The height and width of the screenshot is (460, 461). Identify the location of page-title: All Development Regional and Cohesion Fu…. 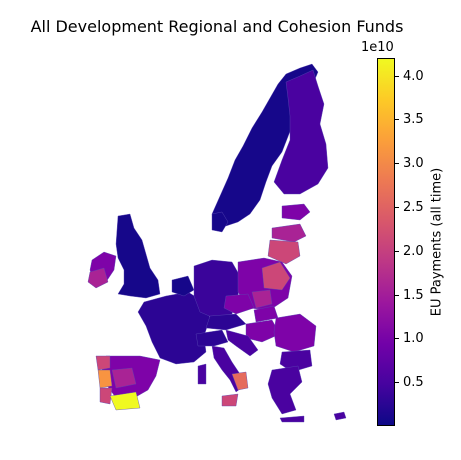
(217, 26).